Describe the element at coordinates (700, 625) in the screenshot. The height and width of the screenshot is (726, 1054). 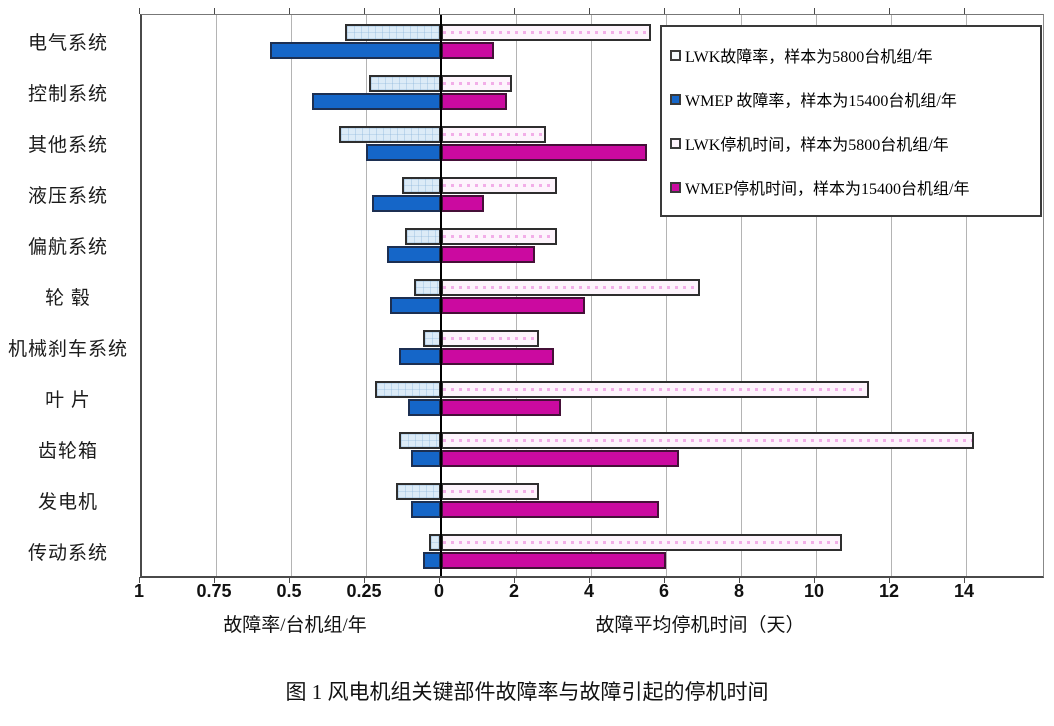
I see `right-axis-title: 故障平均停机时间（天）` at that location.